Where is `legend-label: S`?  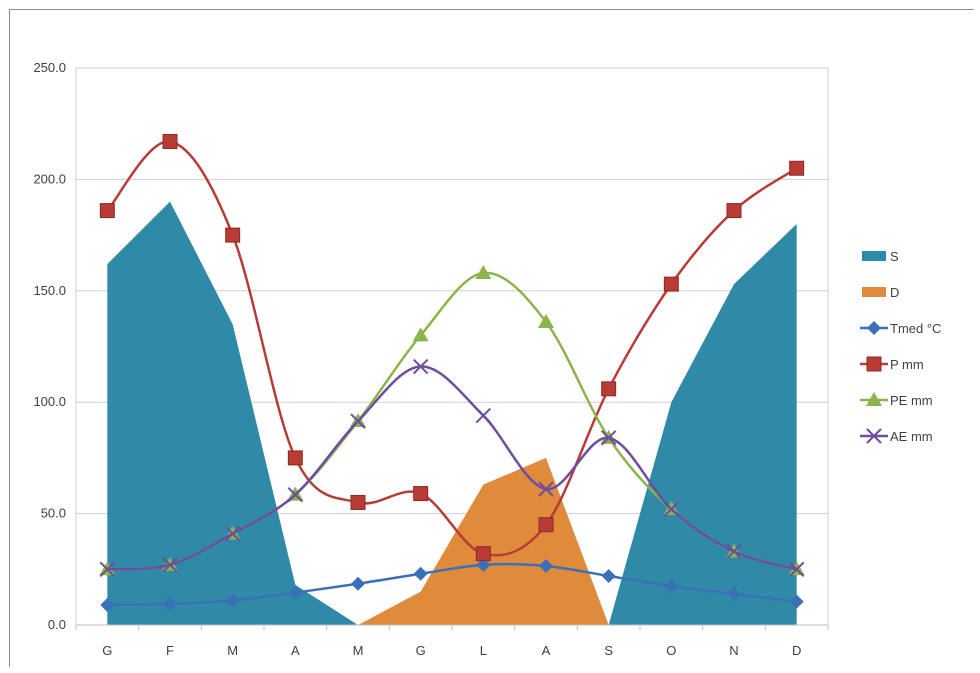
legend-label: S is located at coordinates (894, 256).